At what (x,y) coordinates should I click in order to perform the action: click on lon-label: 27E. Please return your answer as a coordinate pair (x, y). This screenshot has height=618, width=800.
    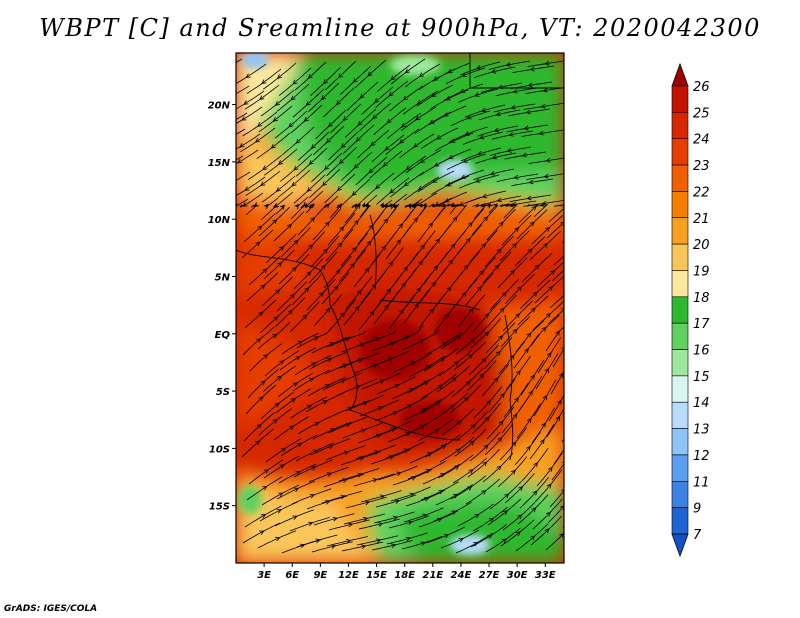
    Looking at the image, I should click on (489, 575).